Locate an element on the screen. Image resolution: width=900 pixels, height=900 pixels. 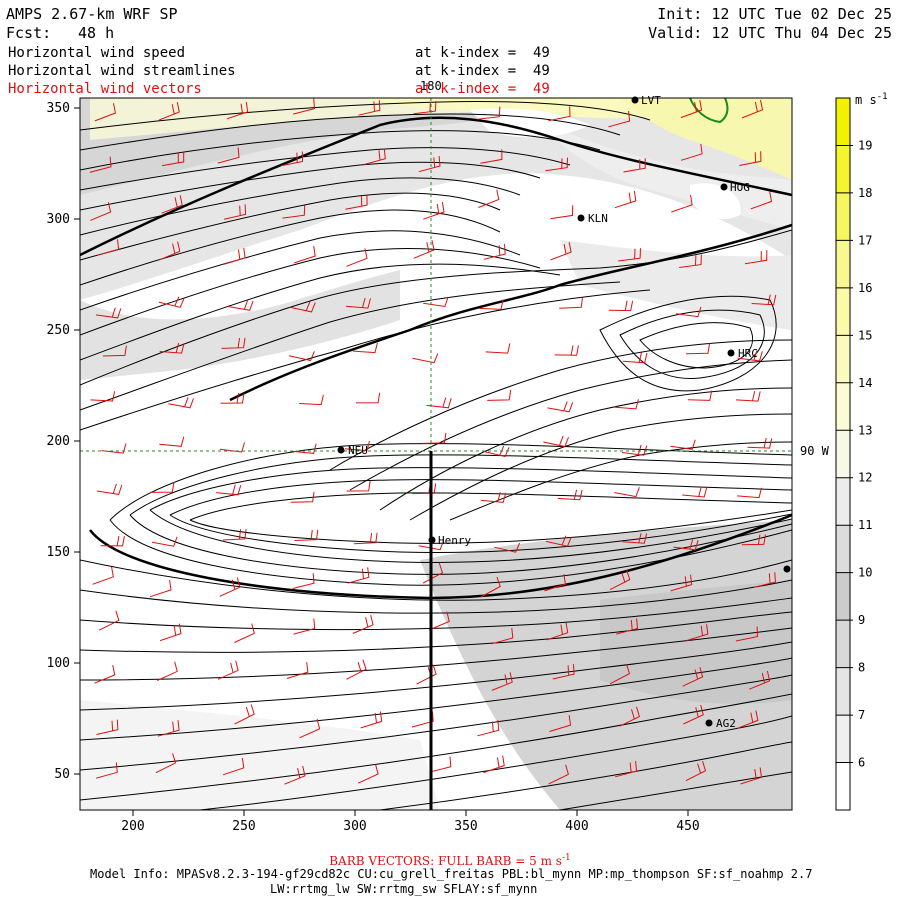
colorbar-label: 6 is located at coordinates (861, 763).